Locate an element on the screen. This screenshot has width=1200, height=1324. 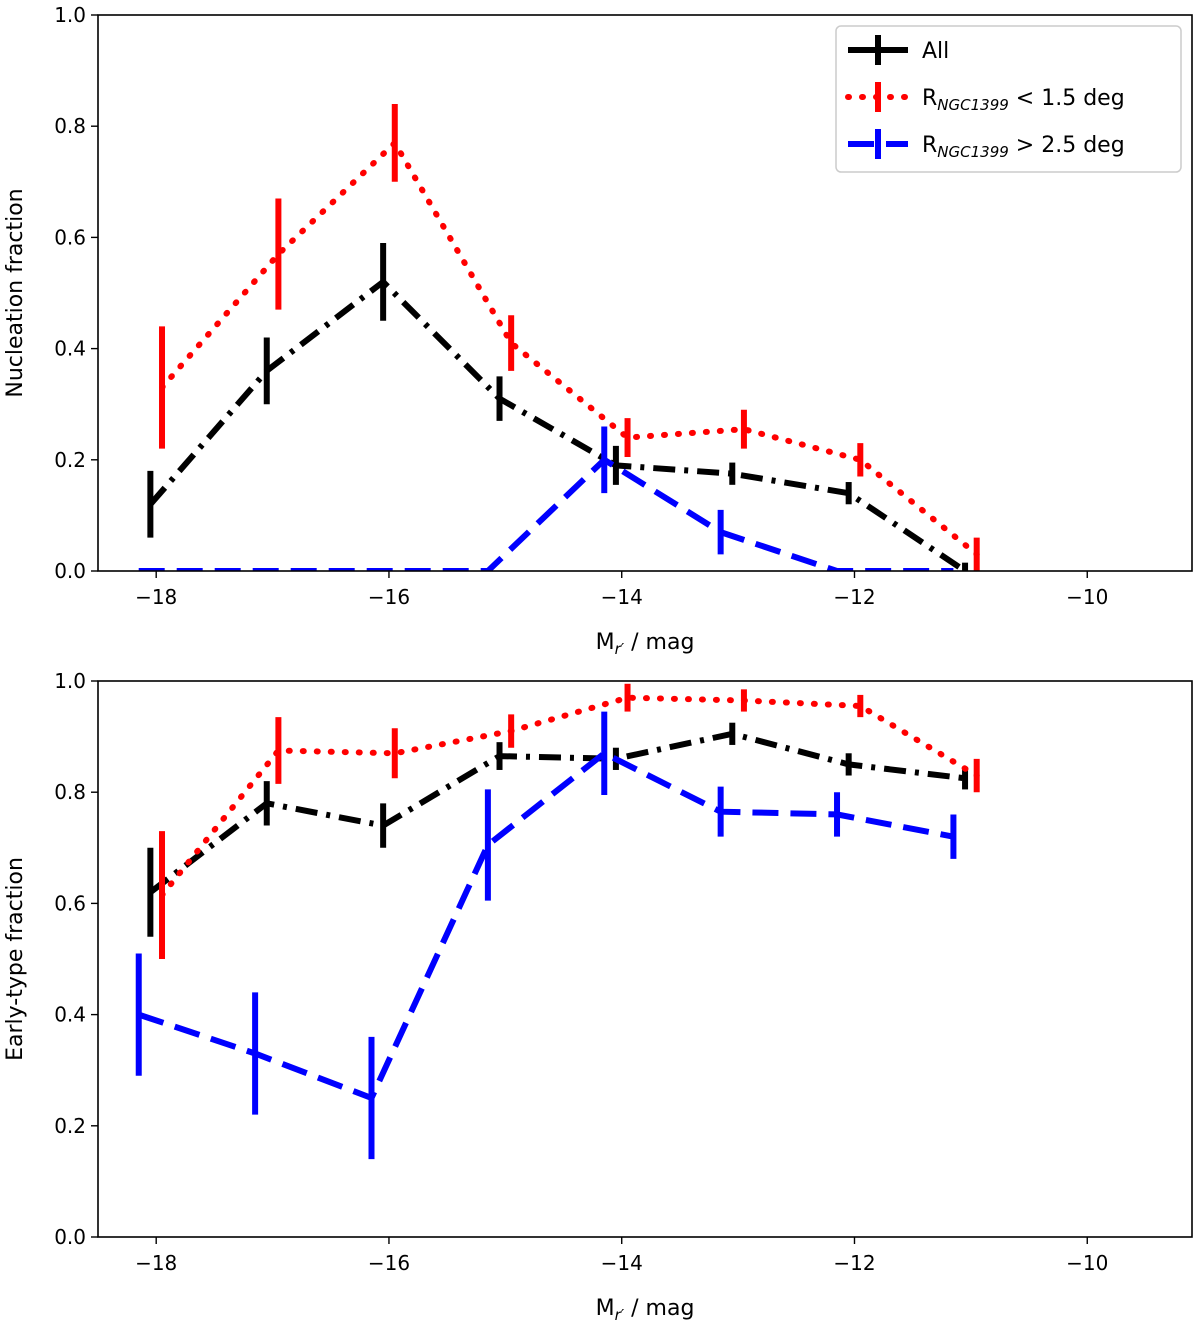
legend-label-part: < 1.5 deg is located at coordinates (1067, 98).